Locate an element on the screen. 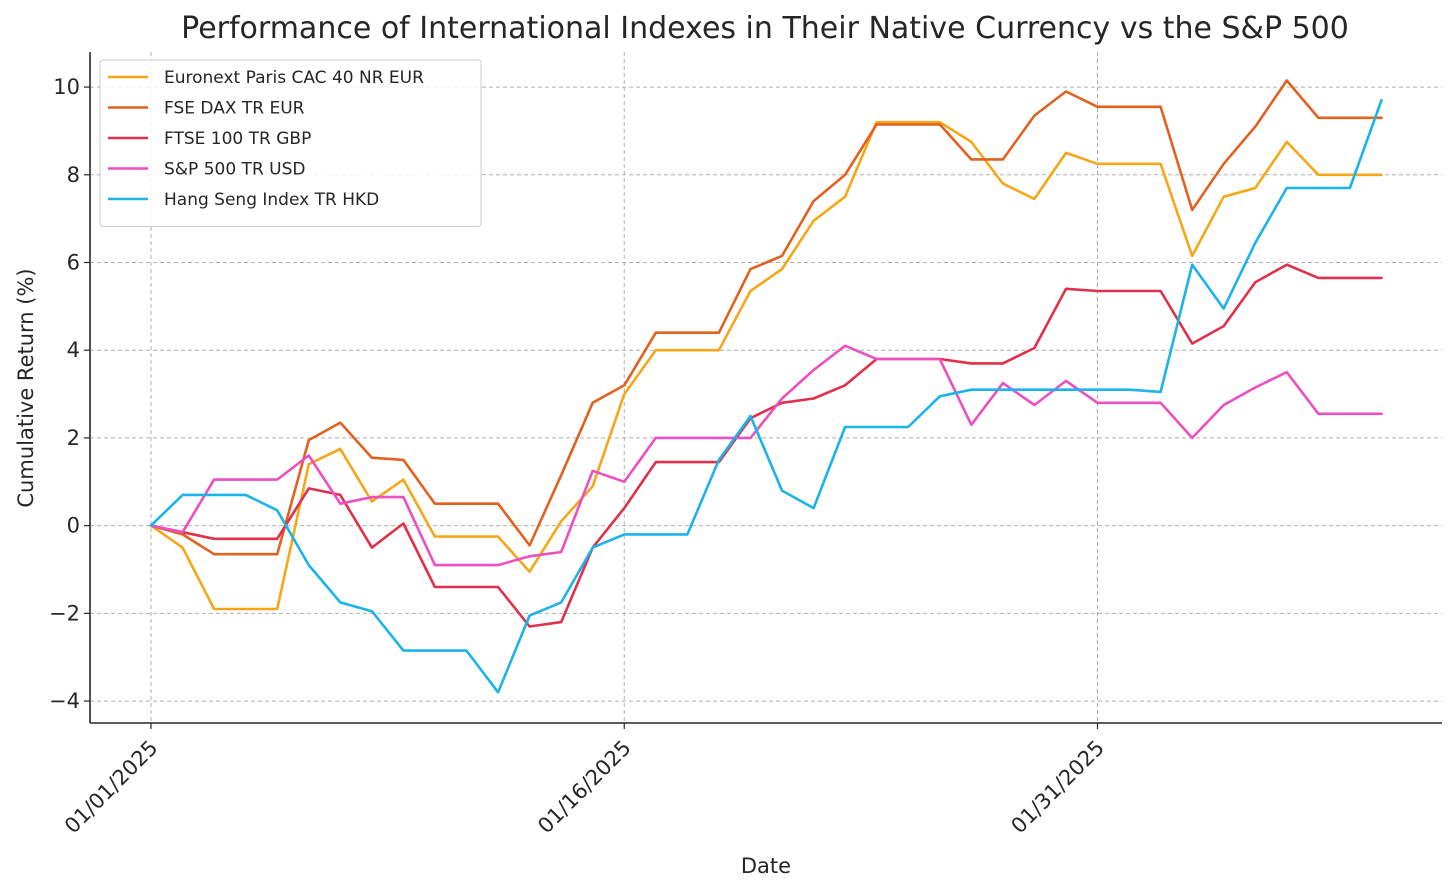 This screenshot has height=893, width=1456. y-tick-label: 2 is located at coordinates (73, 438).